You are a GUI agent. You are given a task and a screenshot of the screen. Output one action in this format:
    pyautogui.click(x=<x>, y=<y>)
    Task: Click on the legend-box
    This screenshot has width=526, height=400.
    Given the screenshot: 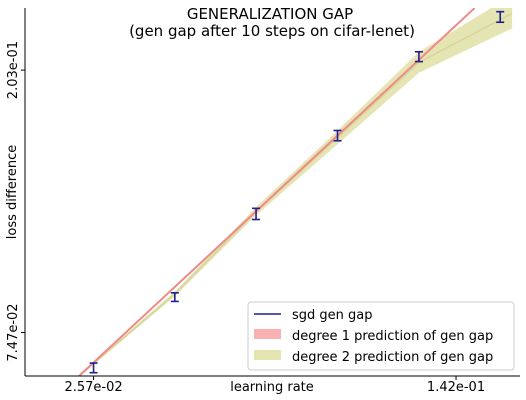 What is the action you would take?
    pyautogui.click(x=381, y=336)
    